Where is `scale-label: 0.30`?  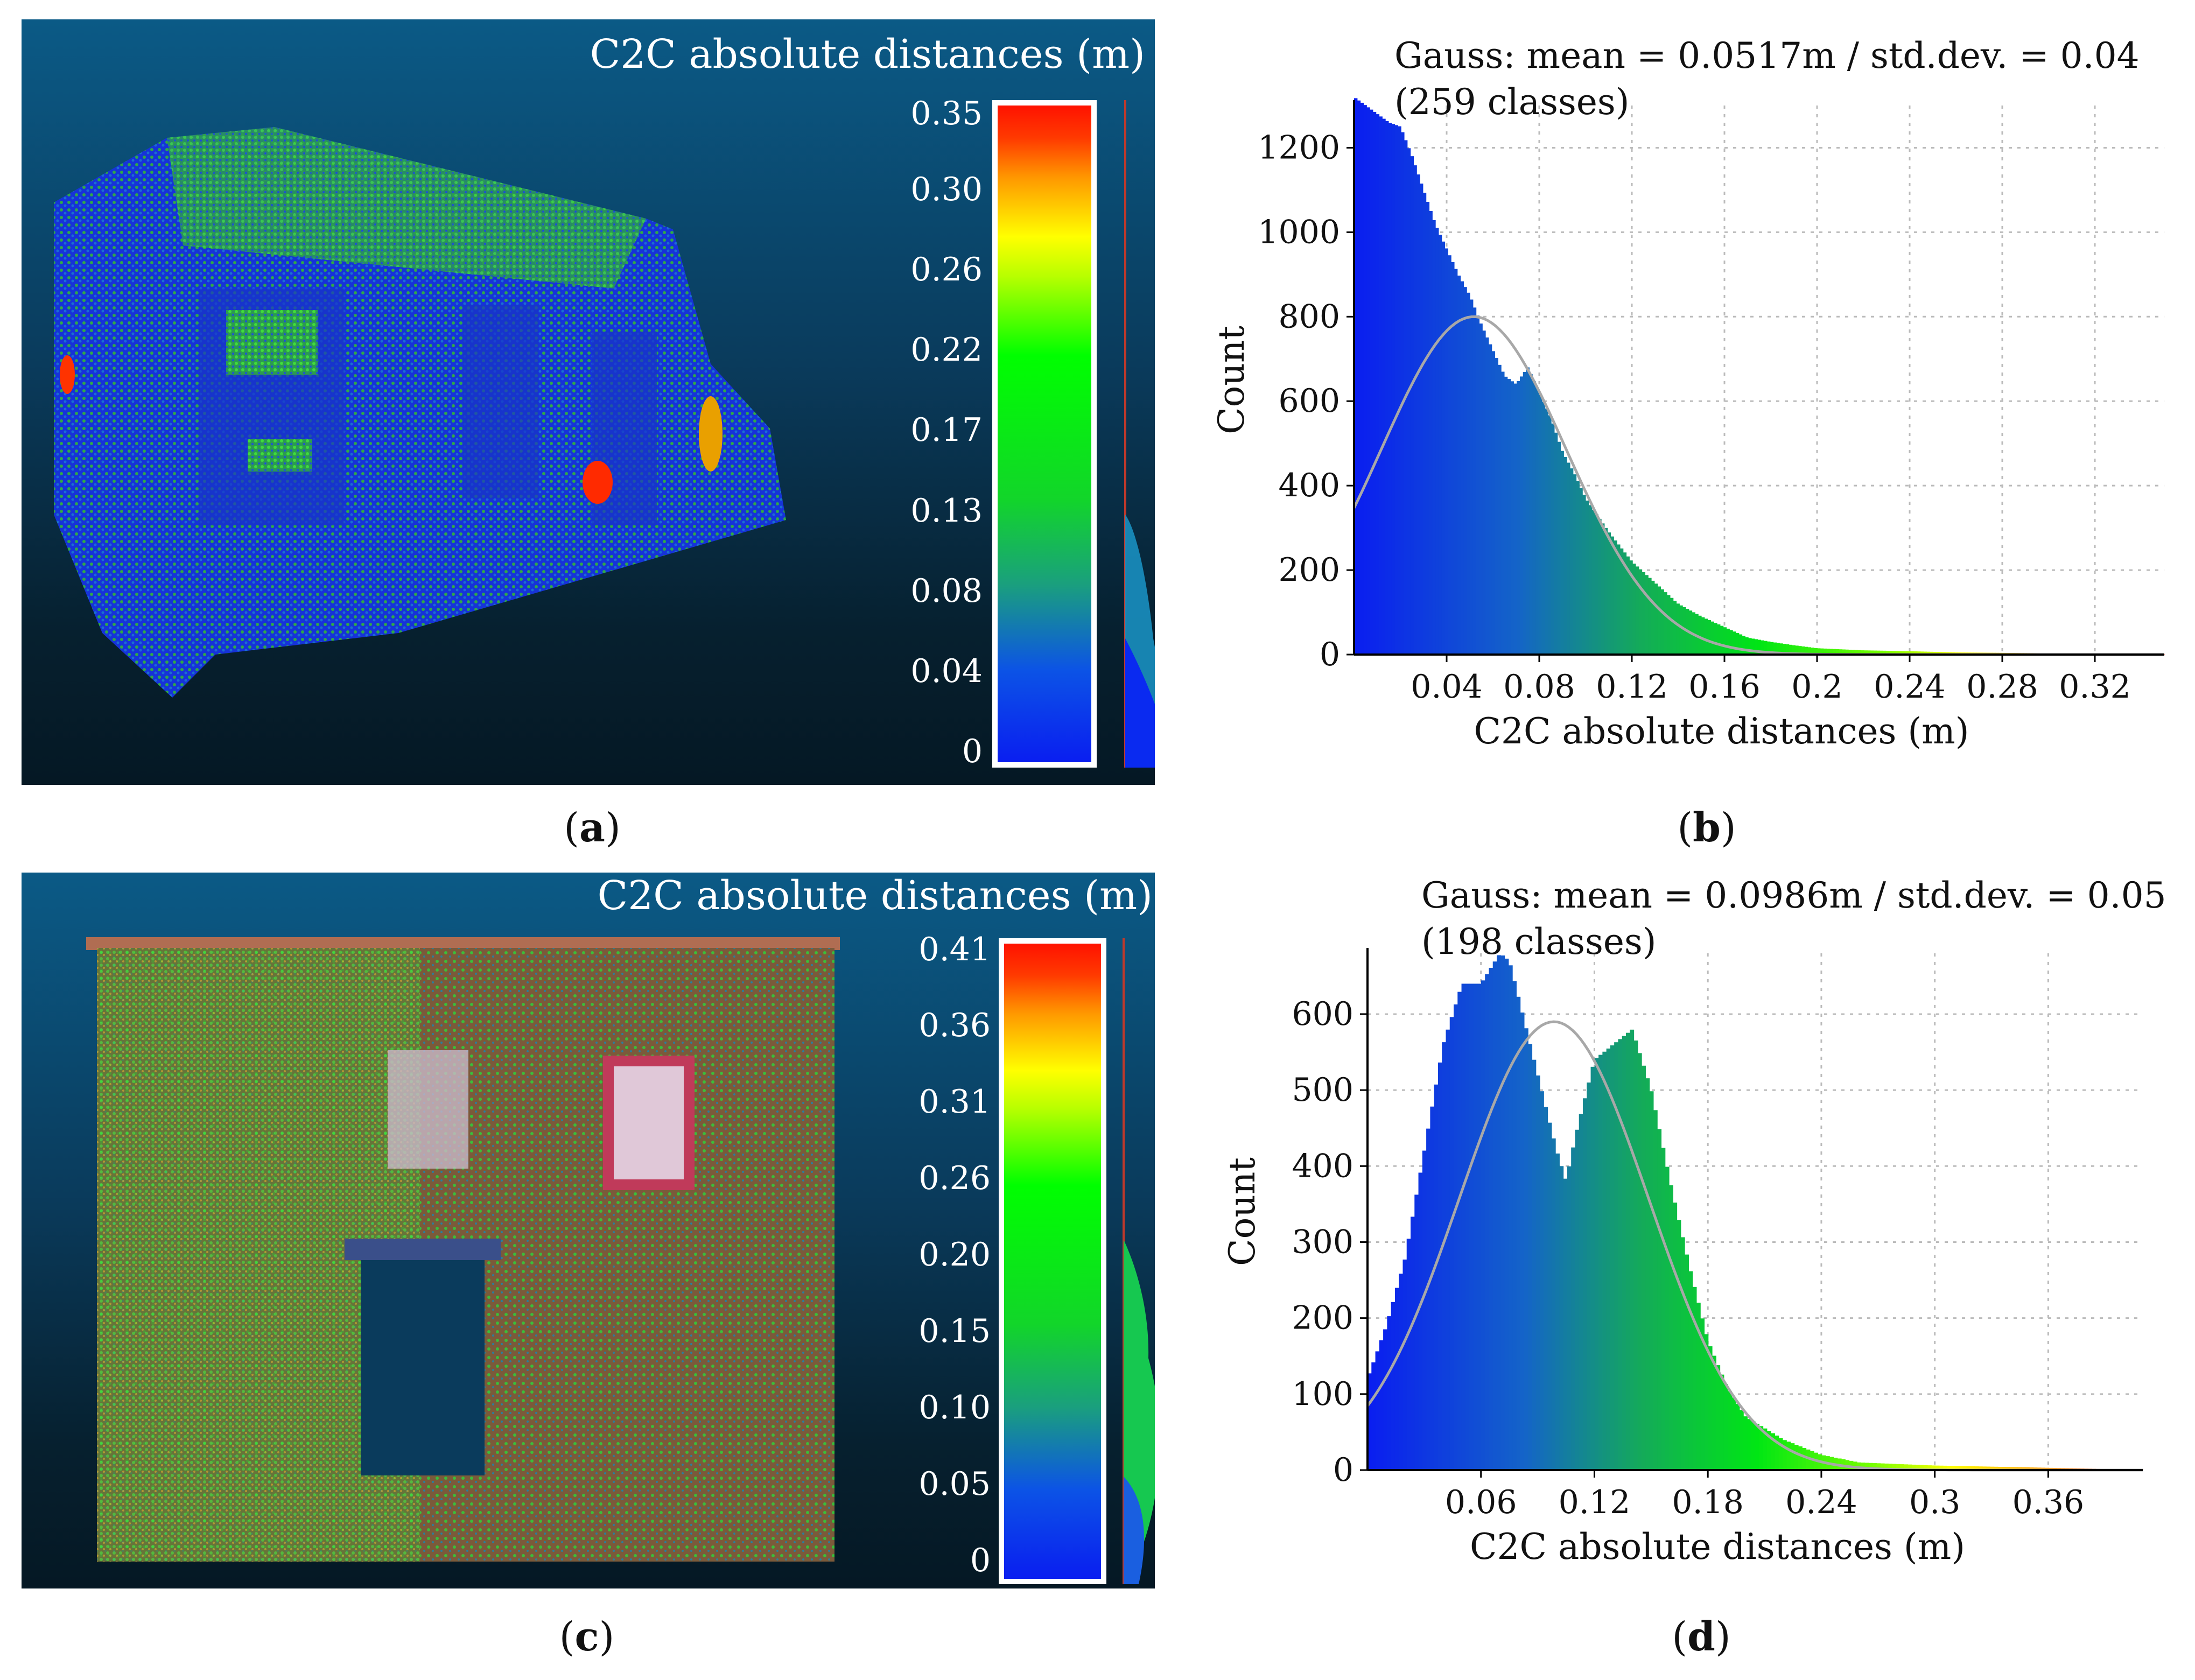
scale-label: 0.30 is located at coordinates (946, 190).